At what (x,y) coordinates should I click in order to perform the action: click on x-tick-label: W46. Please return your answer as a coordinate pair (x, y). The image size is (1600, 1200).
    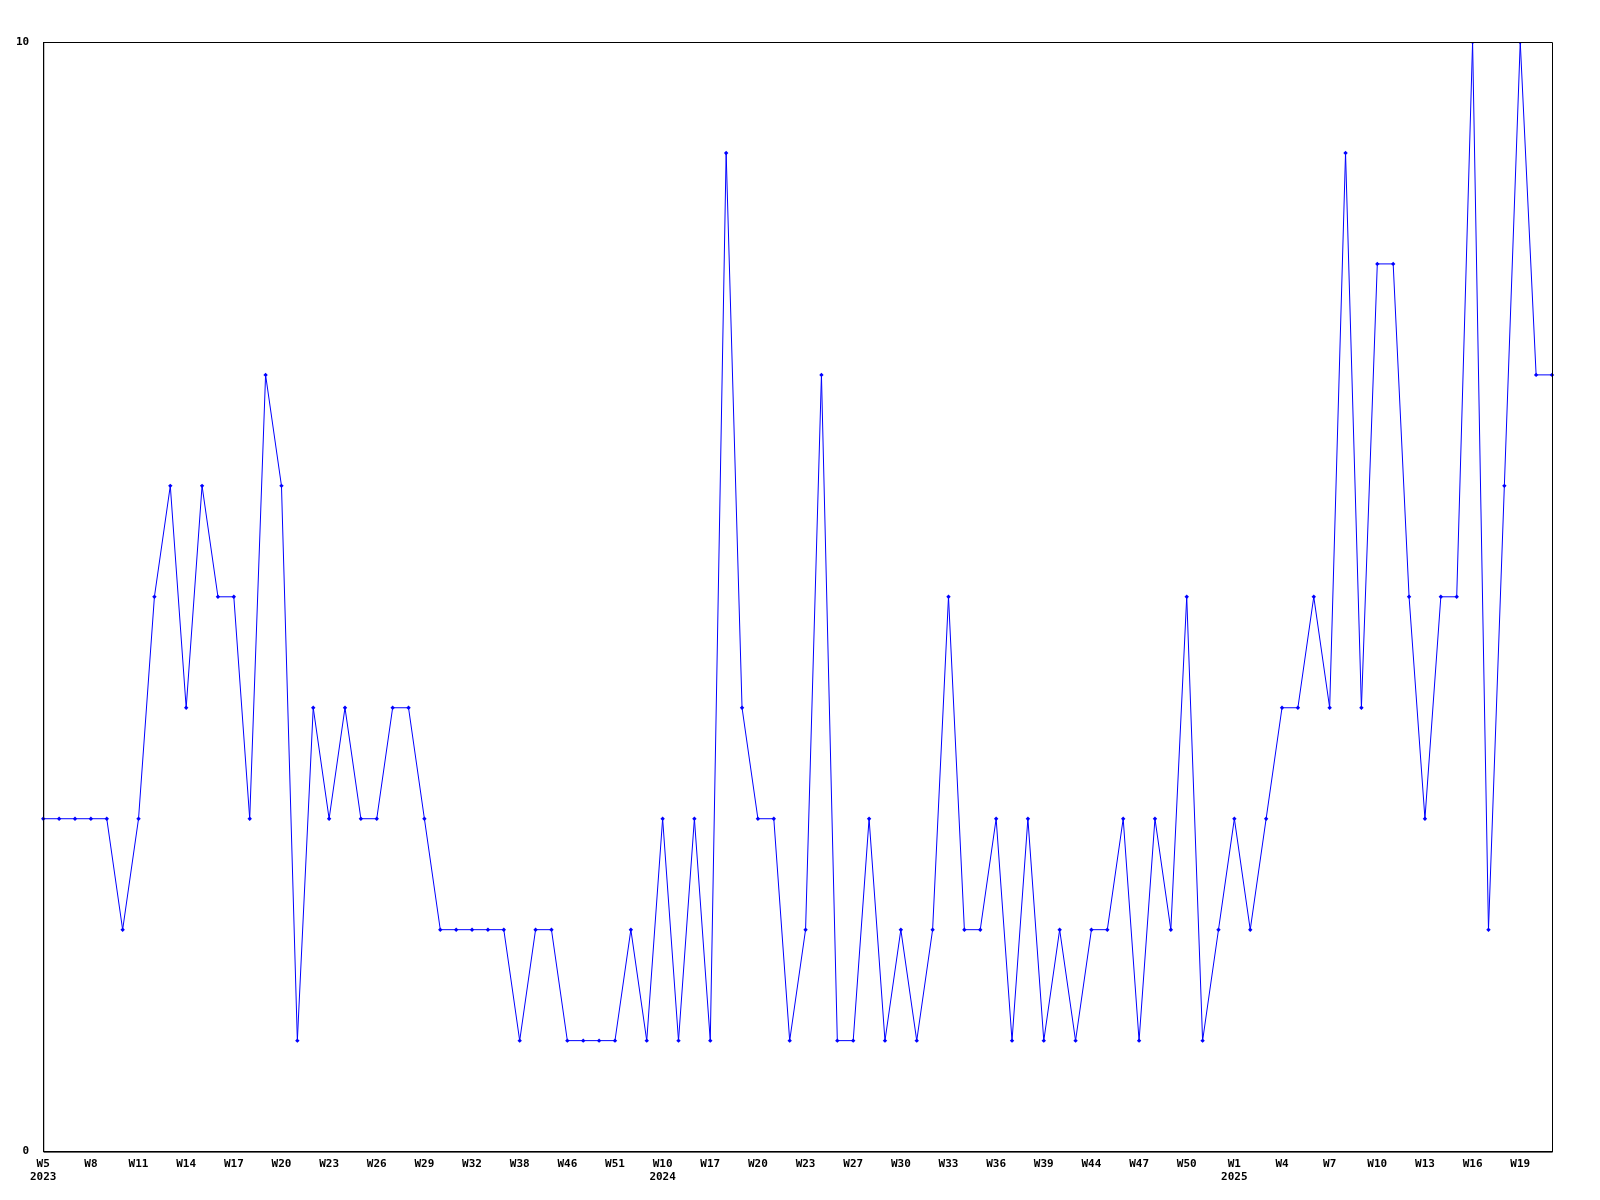
    Looking at the image, I should click on (567, 1164).